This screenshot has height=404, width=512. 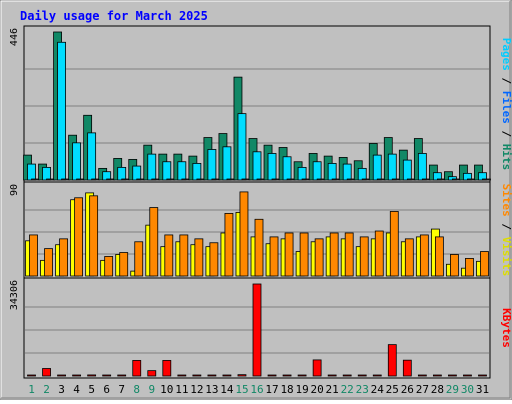 What do you see at coordinates (14, 37) in the screenshot?
I see `y-max-label: 446` at bounding box center [14, 37].